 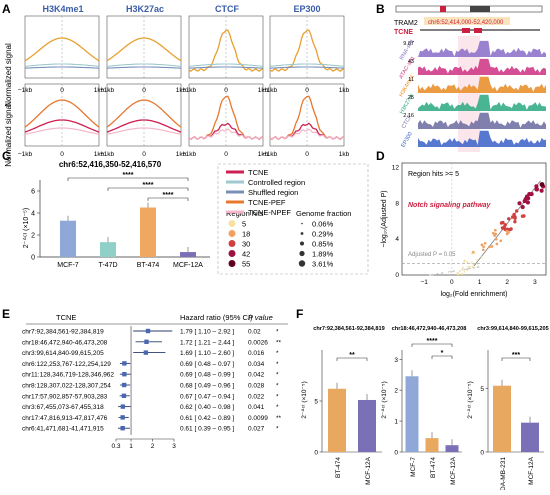 I want to click on panel-label-c: C, so click(x=6, y=156).